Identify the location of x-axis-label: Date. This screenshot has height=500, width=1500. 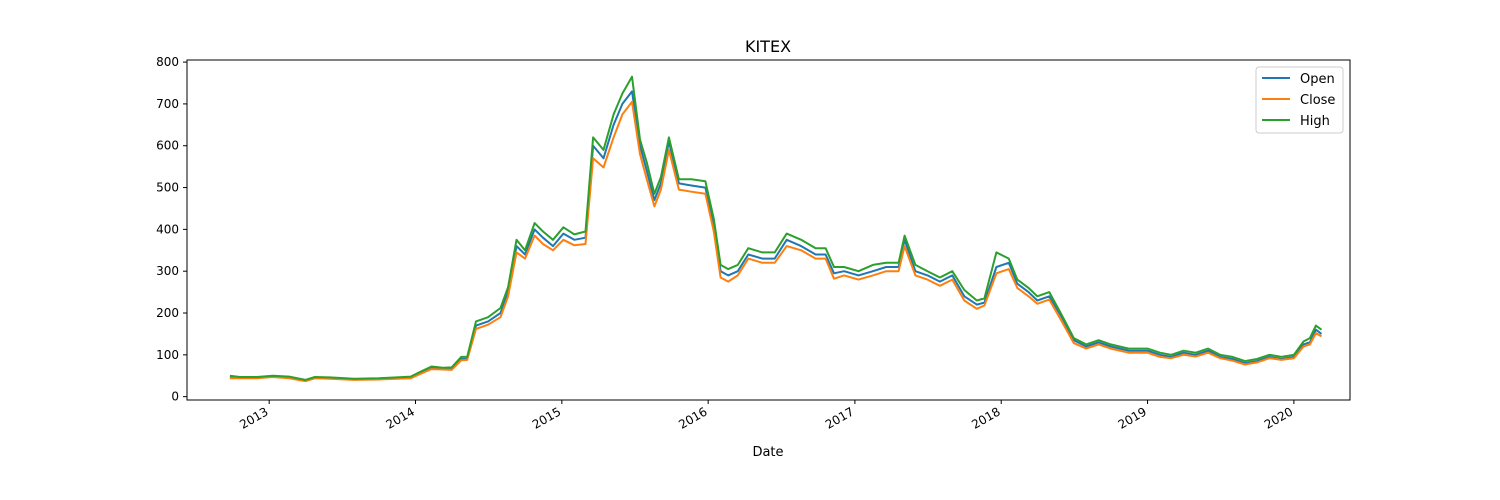
(767, 452).